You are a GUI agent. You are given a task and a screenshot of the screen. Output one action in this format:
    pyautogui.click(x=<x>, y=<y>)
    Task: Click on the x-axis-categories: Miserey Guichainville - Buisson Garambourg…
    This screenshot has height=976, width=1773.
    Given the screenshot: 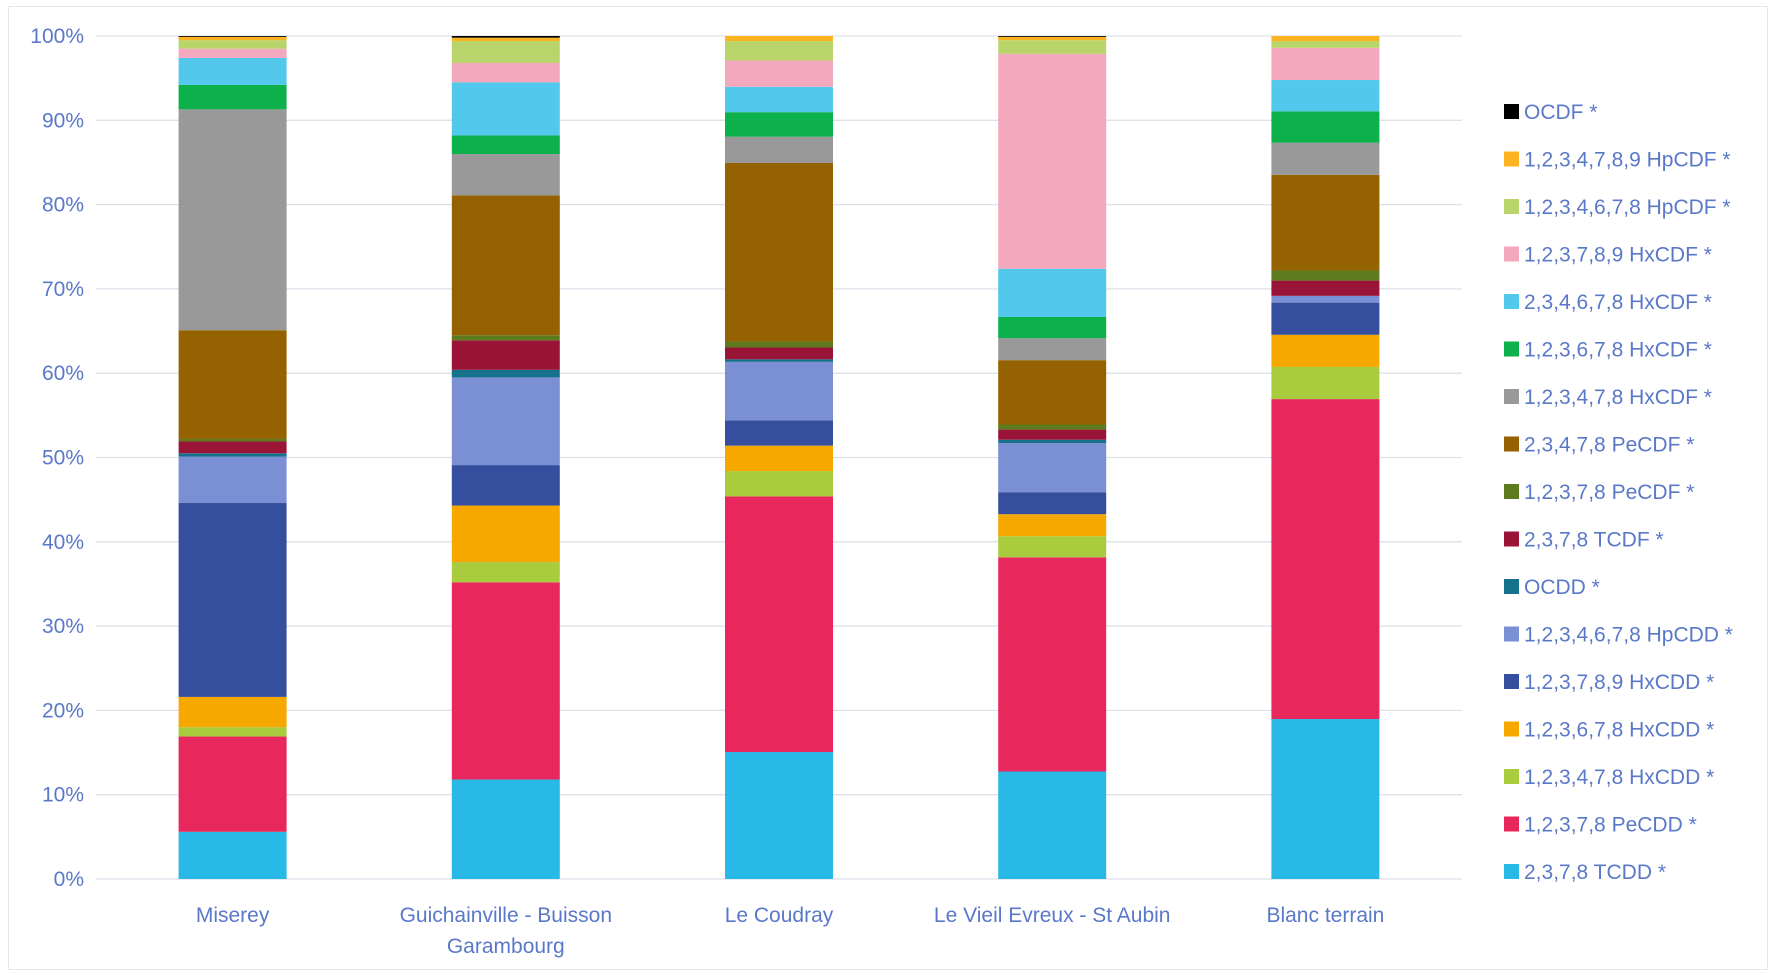 What is the action you would take?
    pyautogui.click(x=790, y=931)
    